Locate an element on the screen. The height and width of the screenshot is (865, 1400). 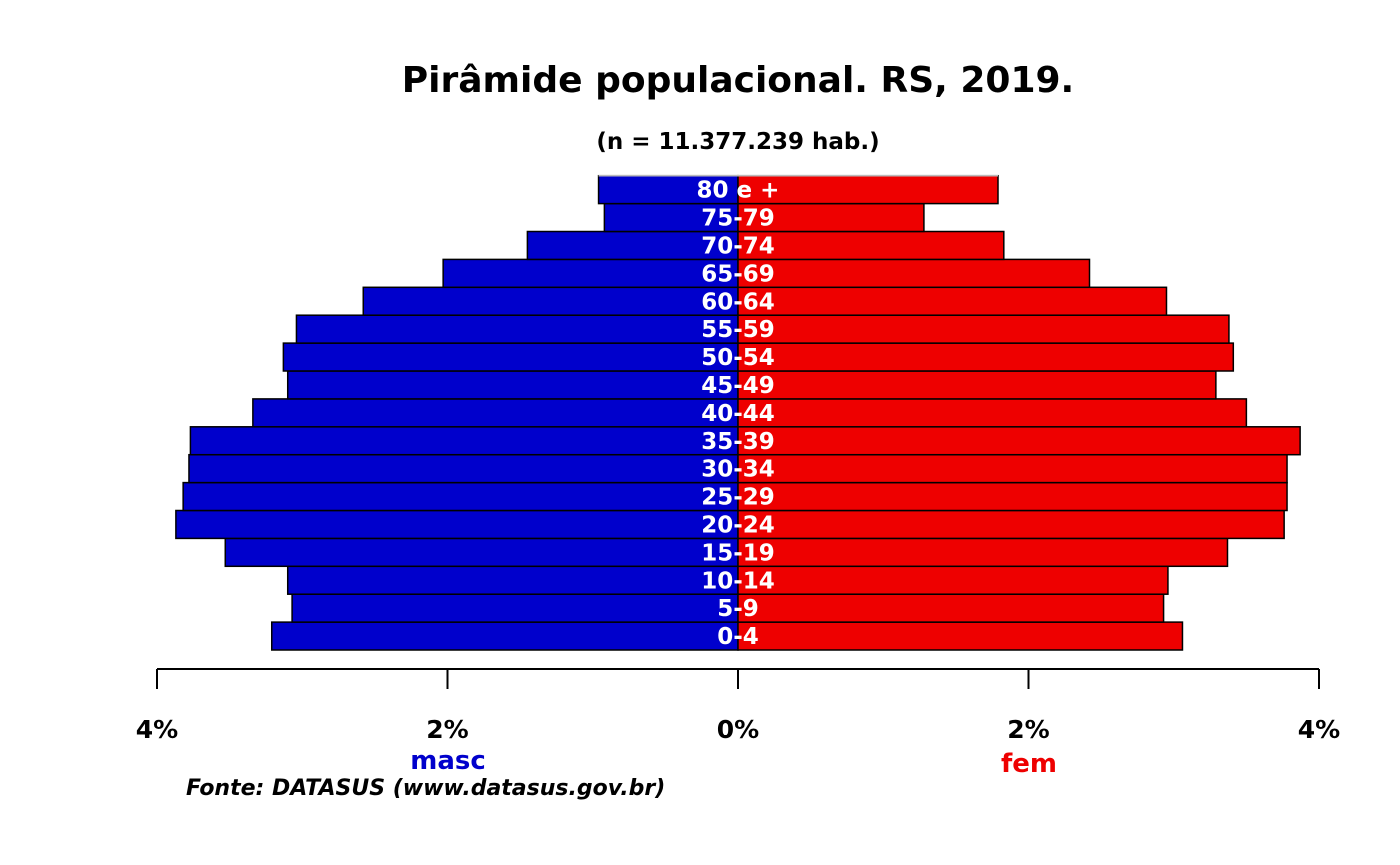
age-label: 55-59 is located at coordinates (738, 330).